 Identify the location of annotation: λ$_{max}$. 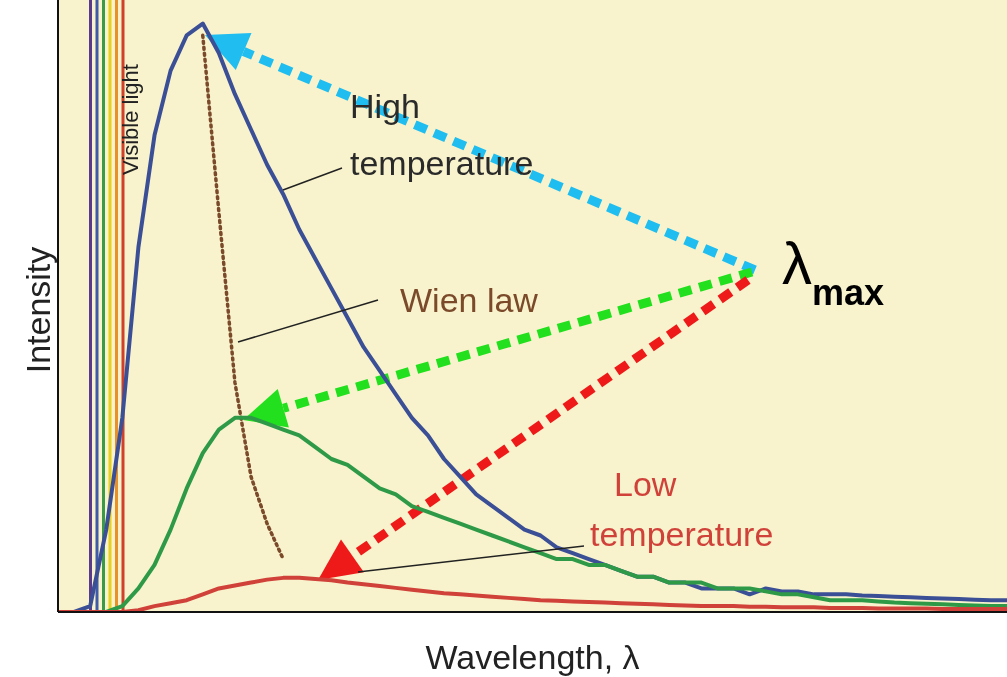
(833, 271).